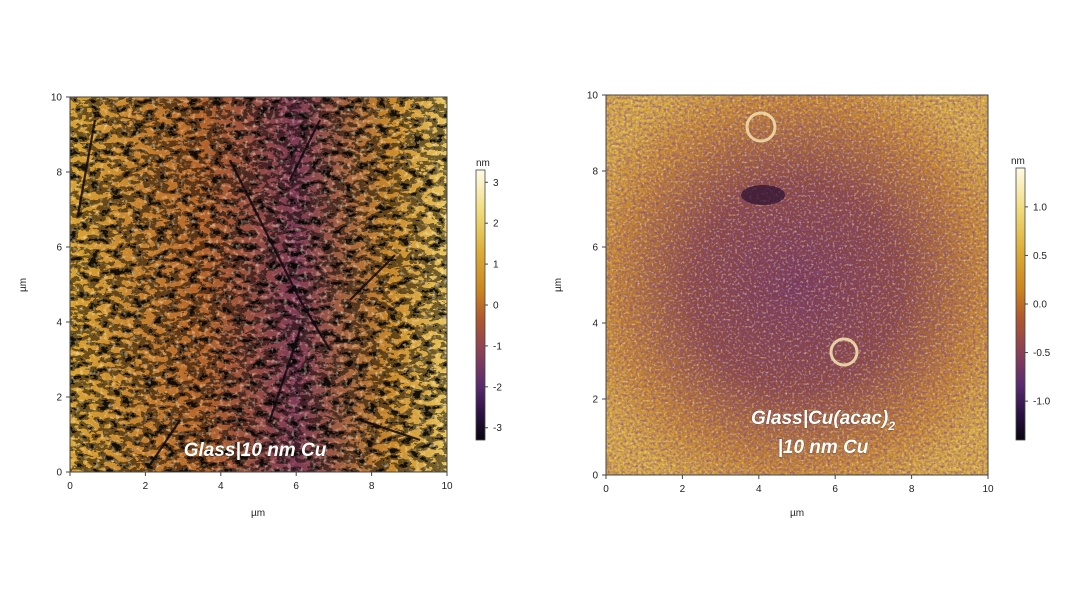 This screenshot has width=1066, height=600. I want to click on y-axis-label-left: µm, so click(23, 285).